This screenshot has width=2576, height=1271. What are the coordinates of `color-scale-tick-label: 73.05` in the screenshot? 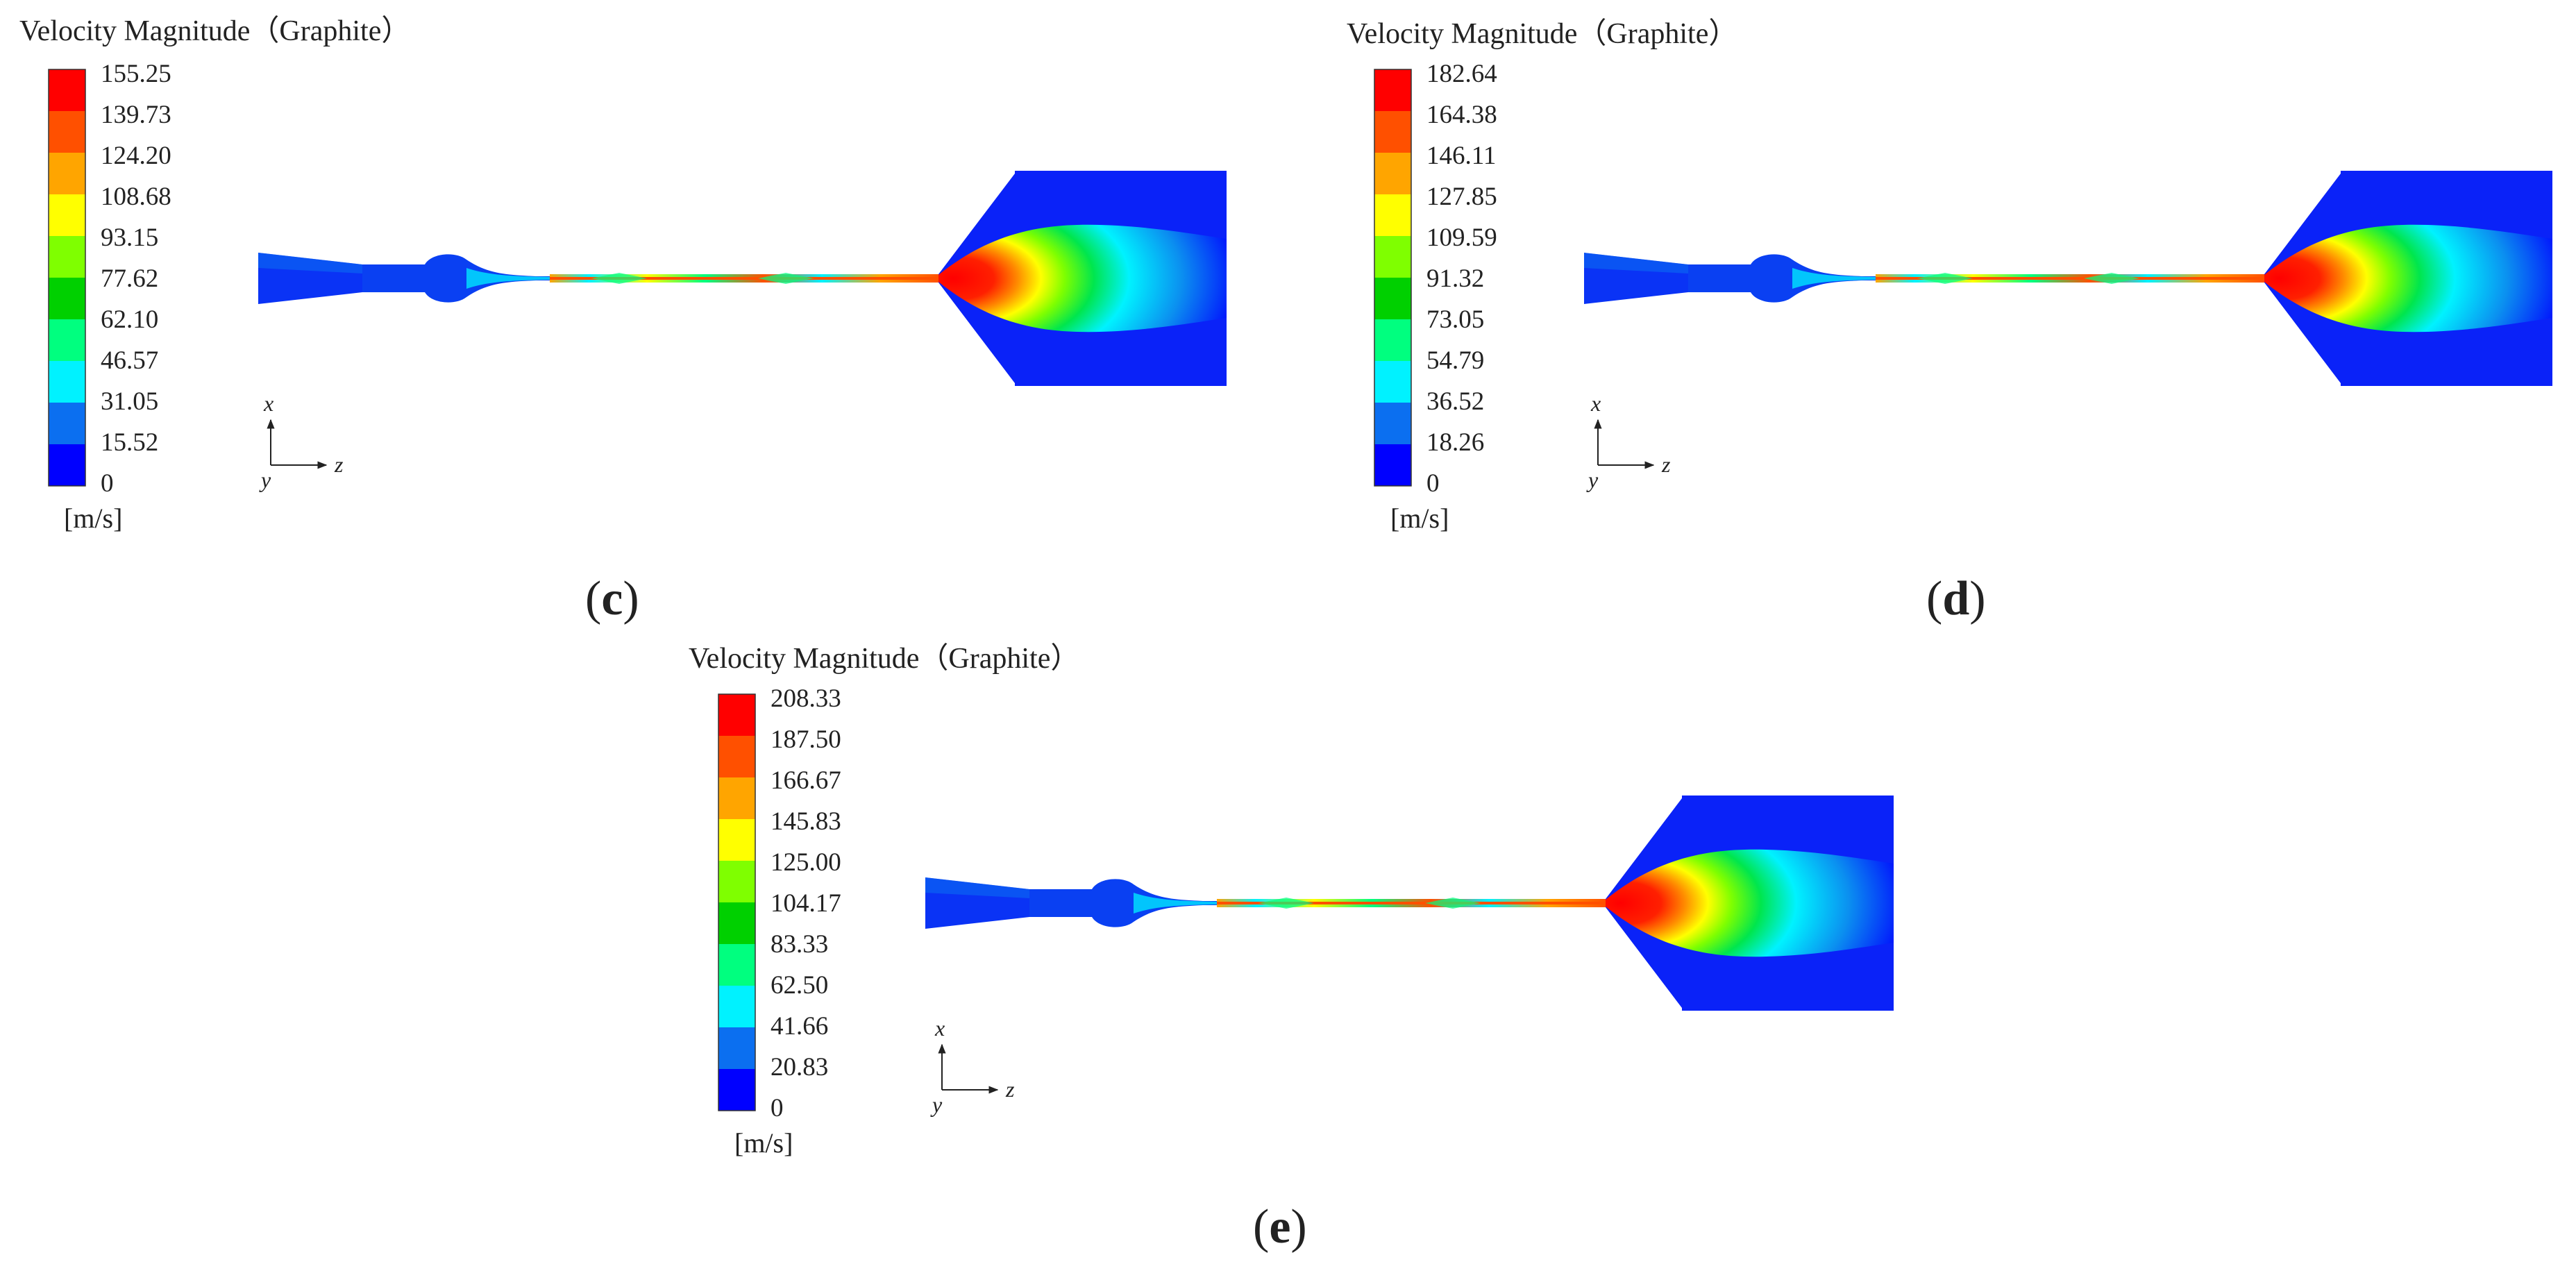 It's located at (1455, 320).